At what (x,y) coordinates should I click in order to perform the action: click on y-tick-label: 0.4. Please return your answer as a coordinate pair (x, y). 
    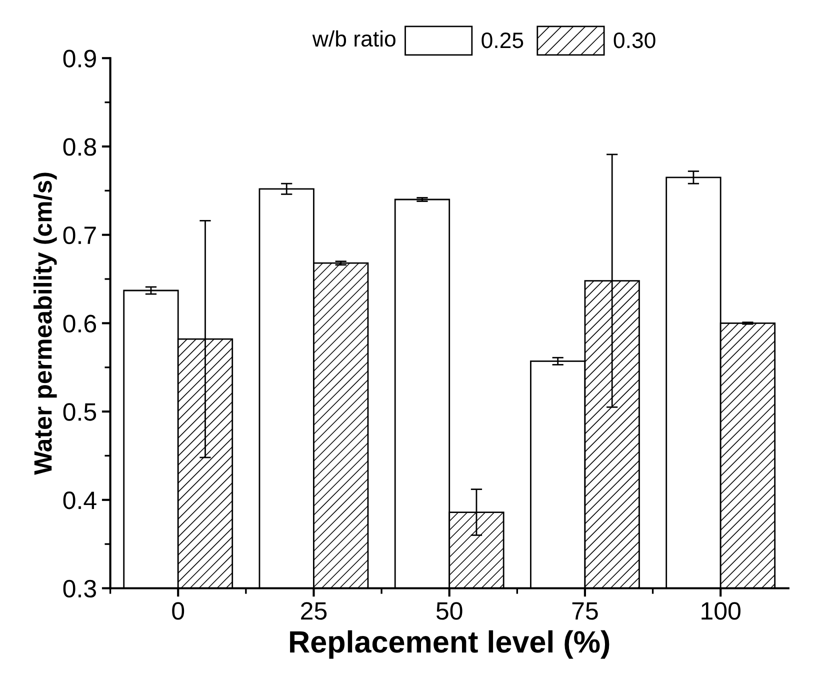
    Looking at the image, I should click on (79, 500).